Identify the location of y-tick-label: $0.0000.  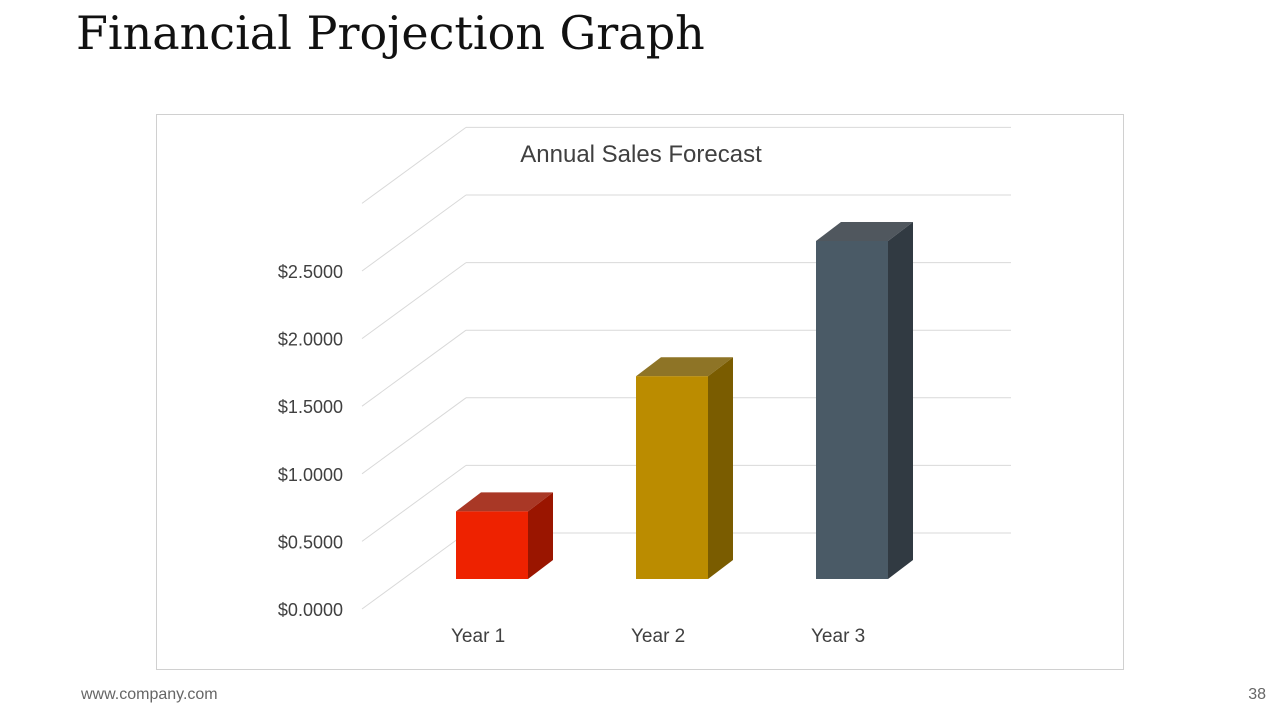
(310, 610).